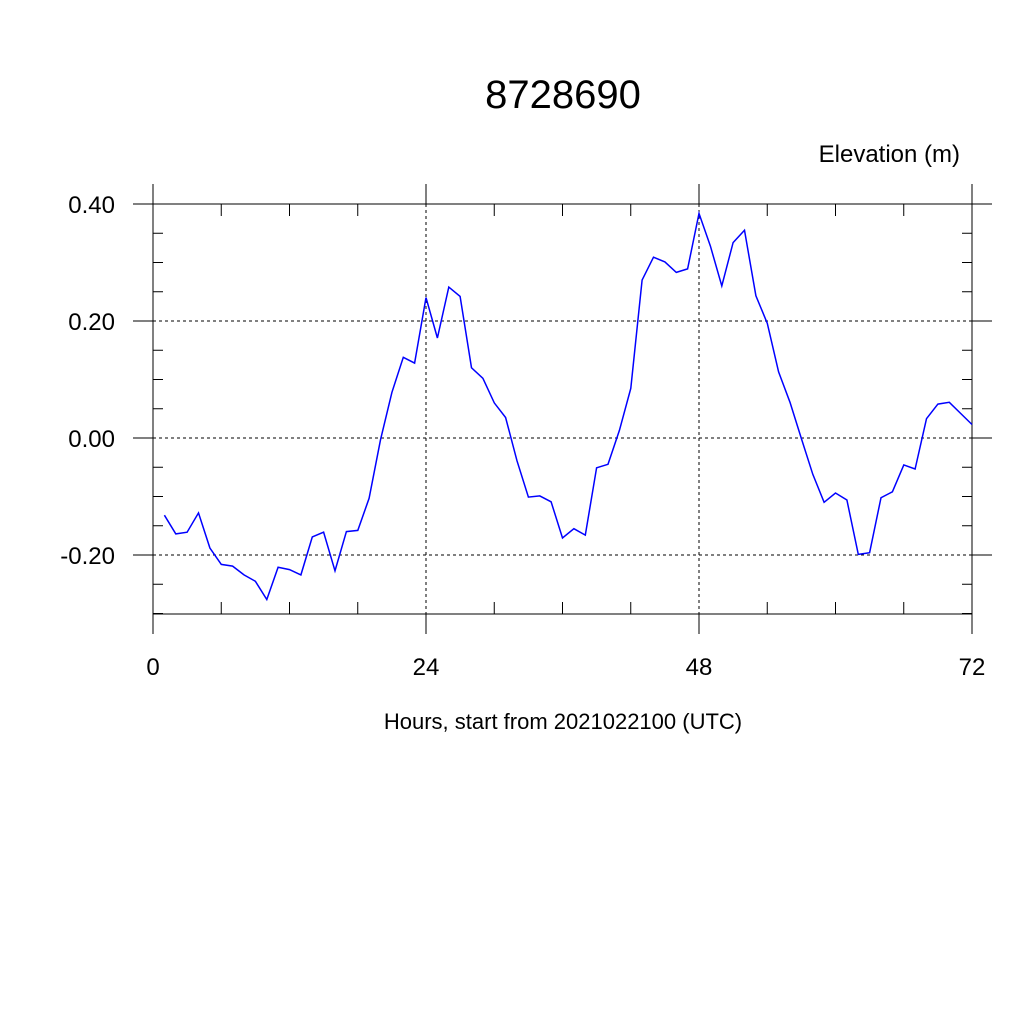 This screenshot has width=1024, height=1024. What do you see at coordinates (563, 95) in the screenshot?
I see `chart-title: 8728690` at bounding box center [563, 95].